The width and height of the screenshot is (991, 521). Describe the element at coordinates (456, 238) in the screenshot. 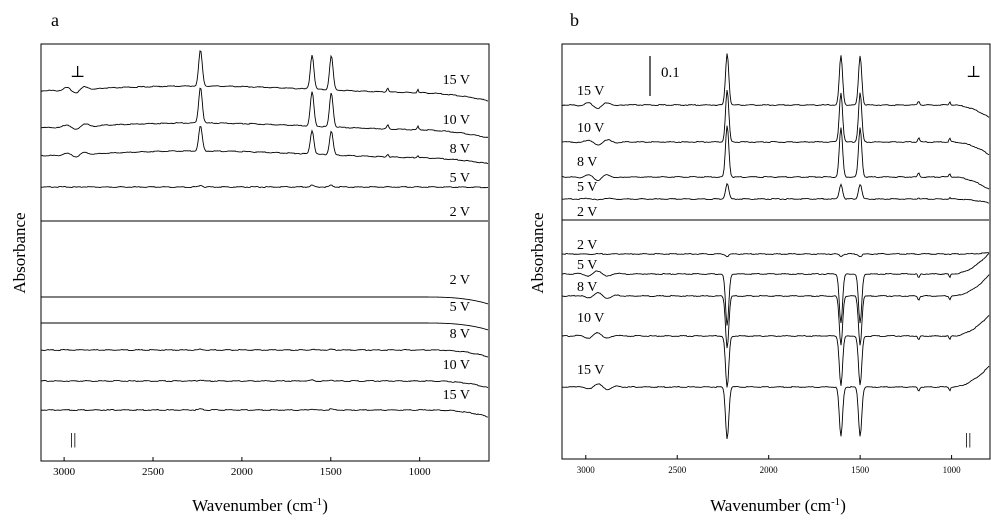

I see `panel-a-voltage-labels: 15 V 10 V 8 V 5 V 2 V 2 V 5 V 8 V 10 V 15 V` at that location.